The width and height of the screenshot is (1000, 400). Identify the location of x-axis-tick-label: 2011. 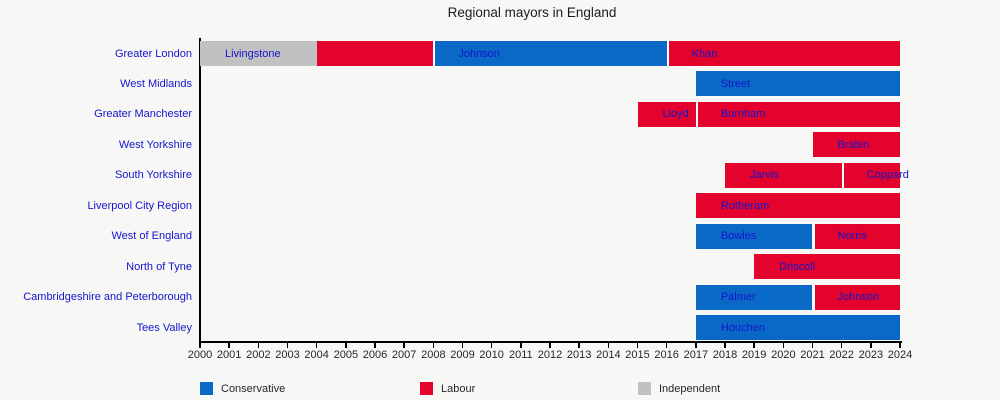
(521, 355).